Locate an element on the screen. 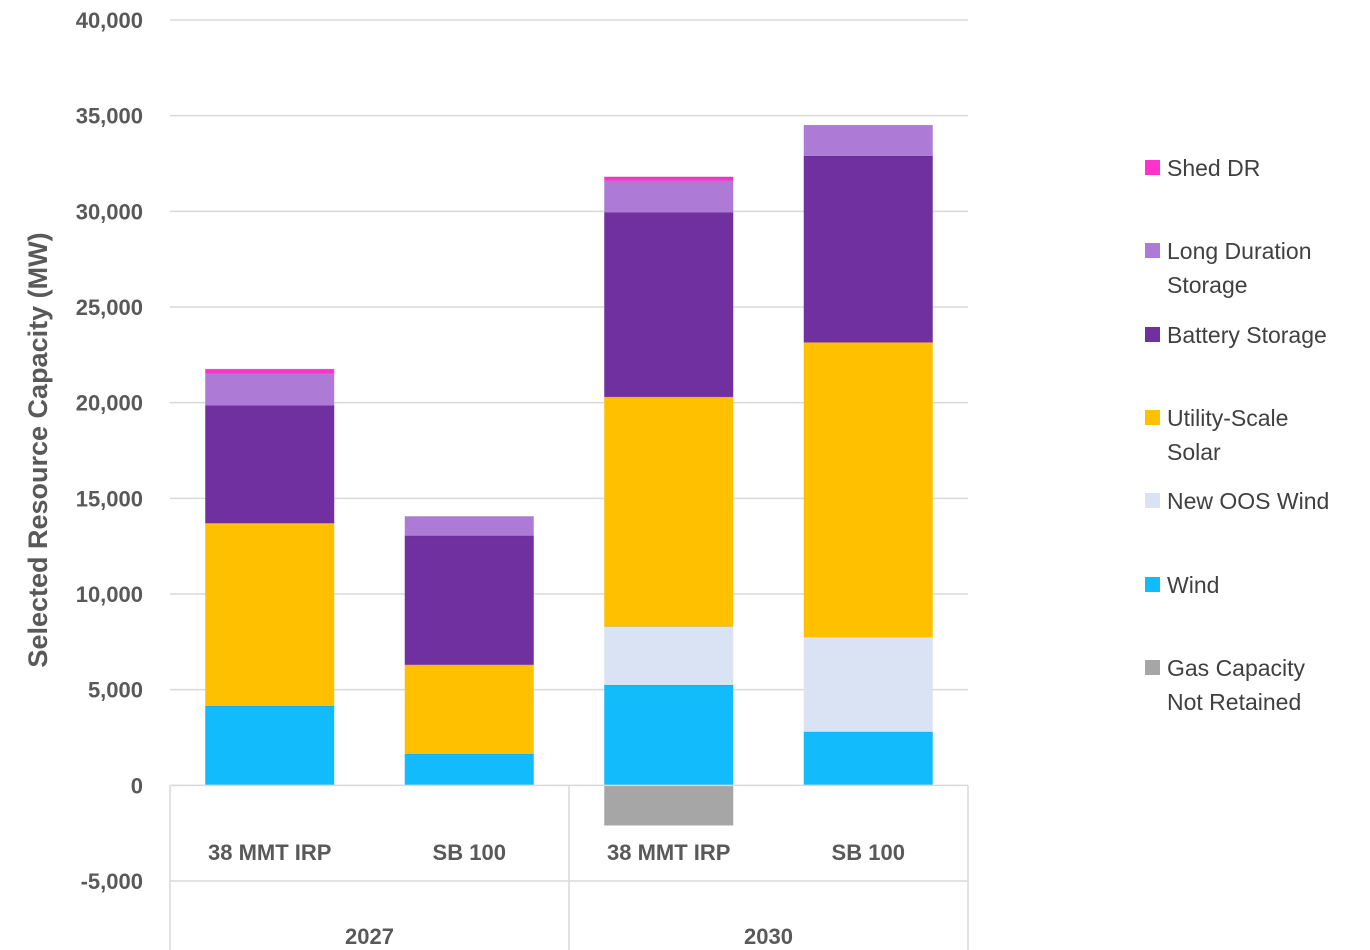 This screenshot has width=1370, height=950. y-tick-label: 0 is located at coordinates (137, 785).